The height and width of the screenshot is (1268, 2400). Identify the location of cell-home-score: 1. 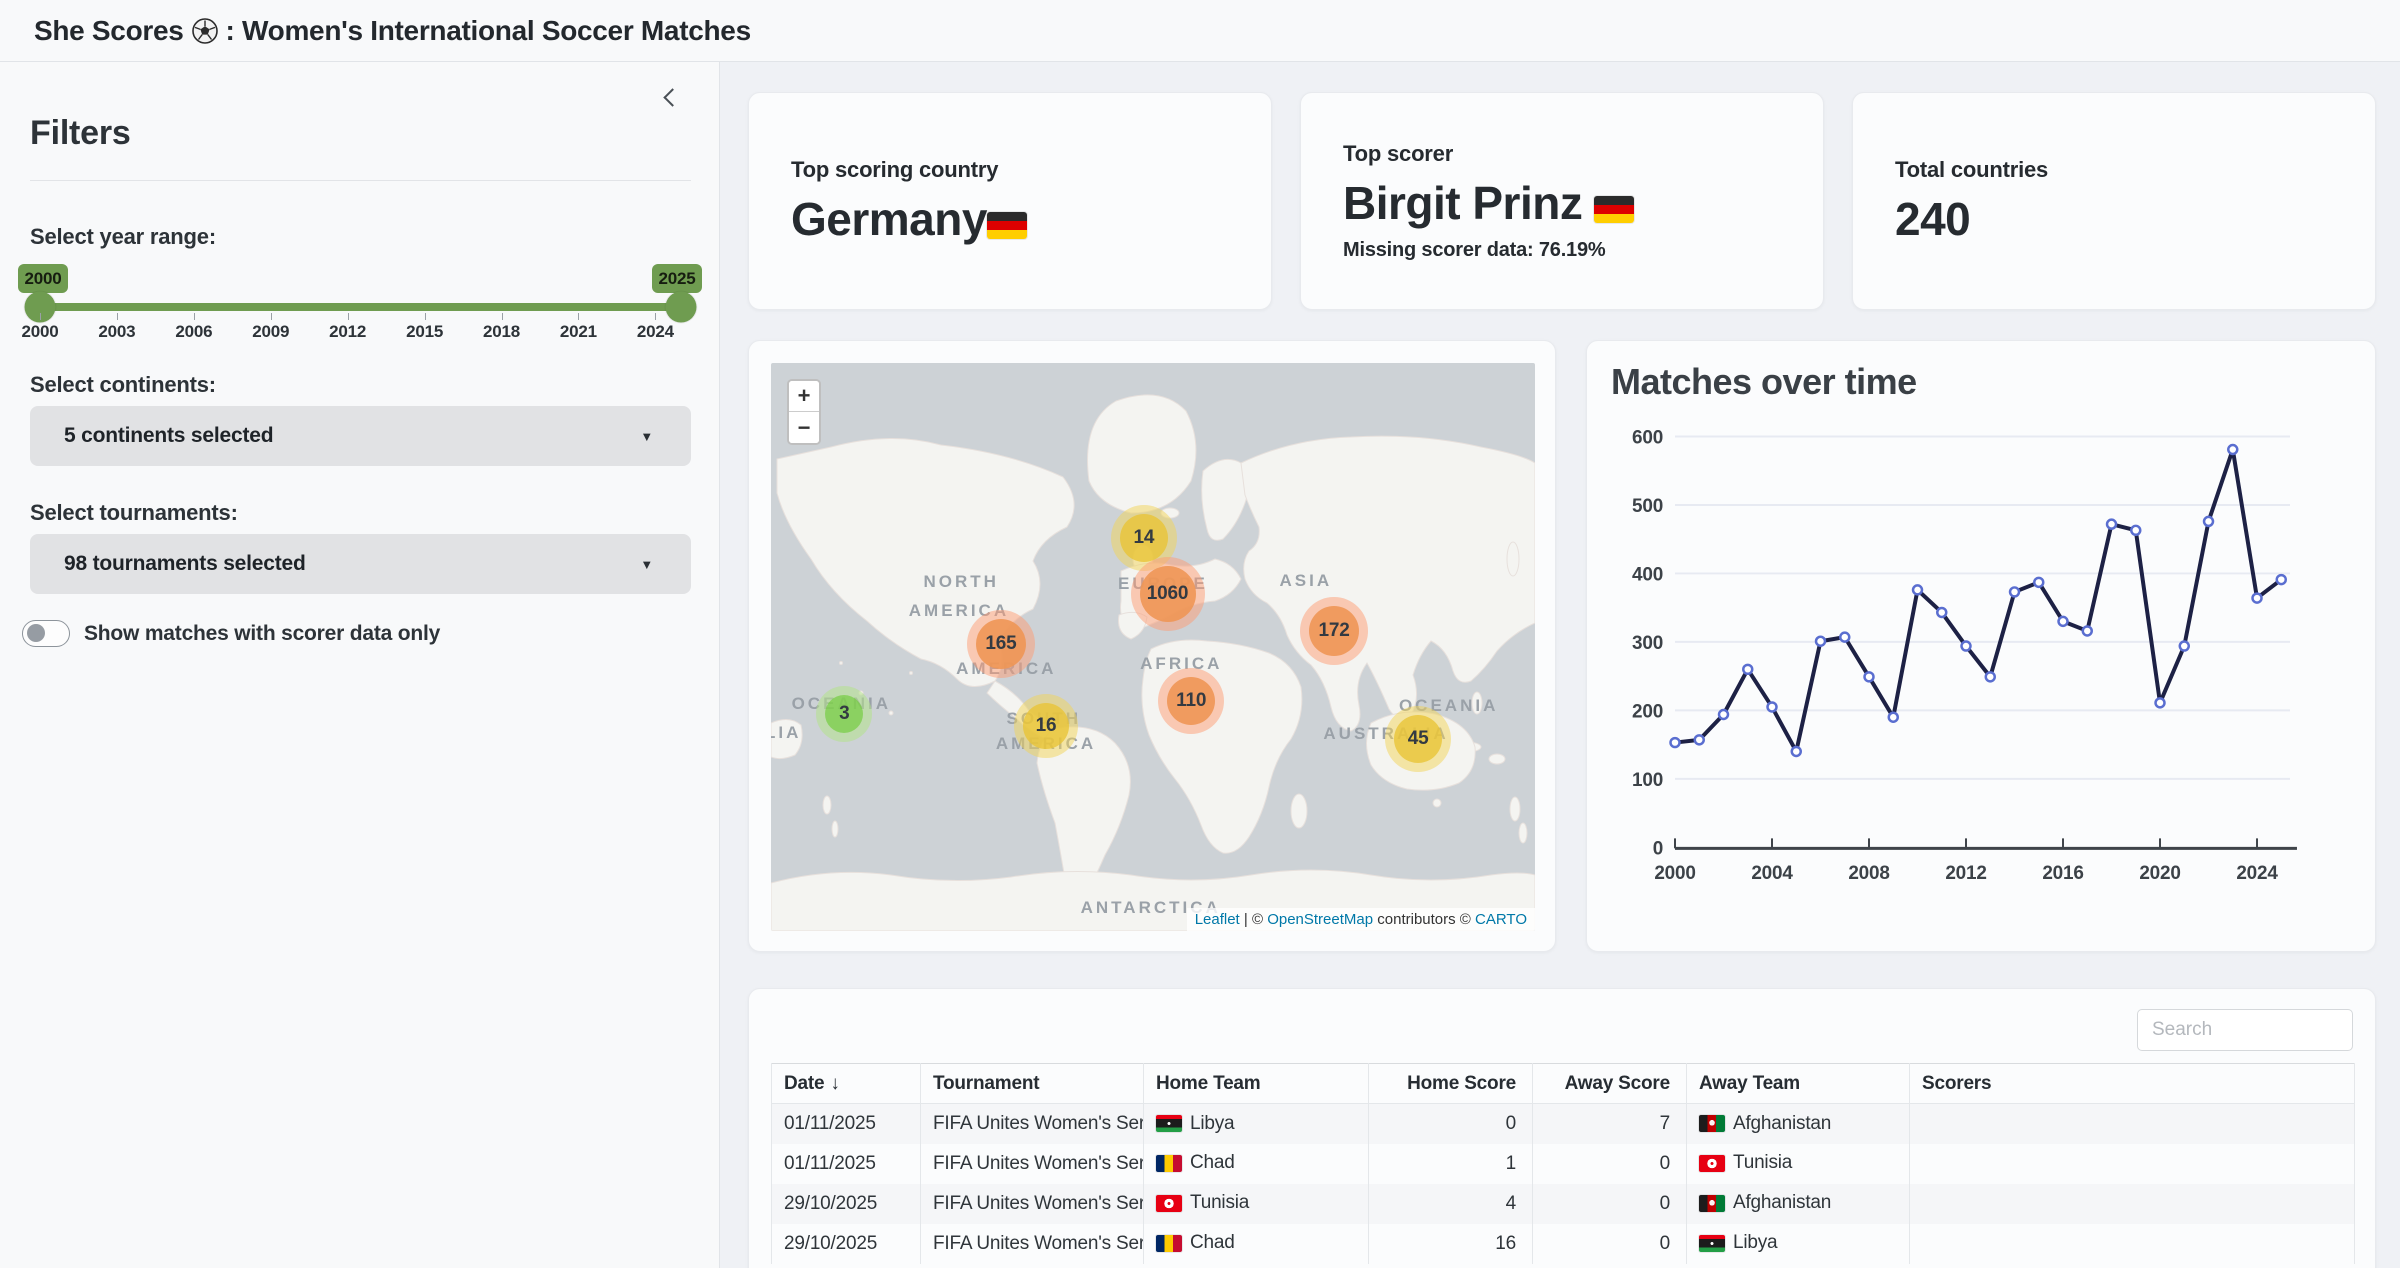
(1450, 1163).